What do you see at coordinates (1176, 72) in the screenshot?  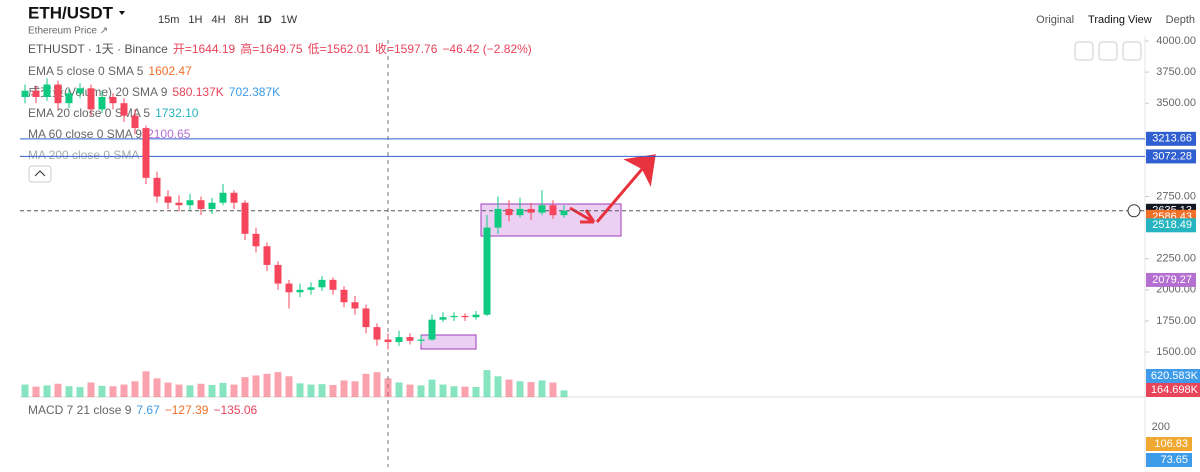 I see `y-tick-label: 3750.00` at bounding box center [1176, 72].